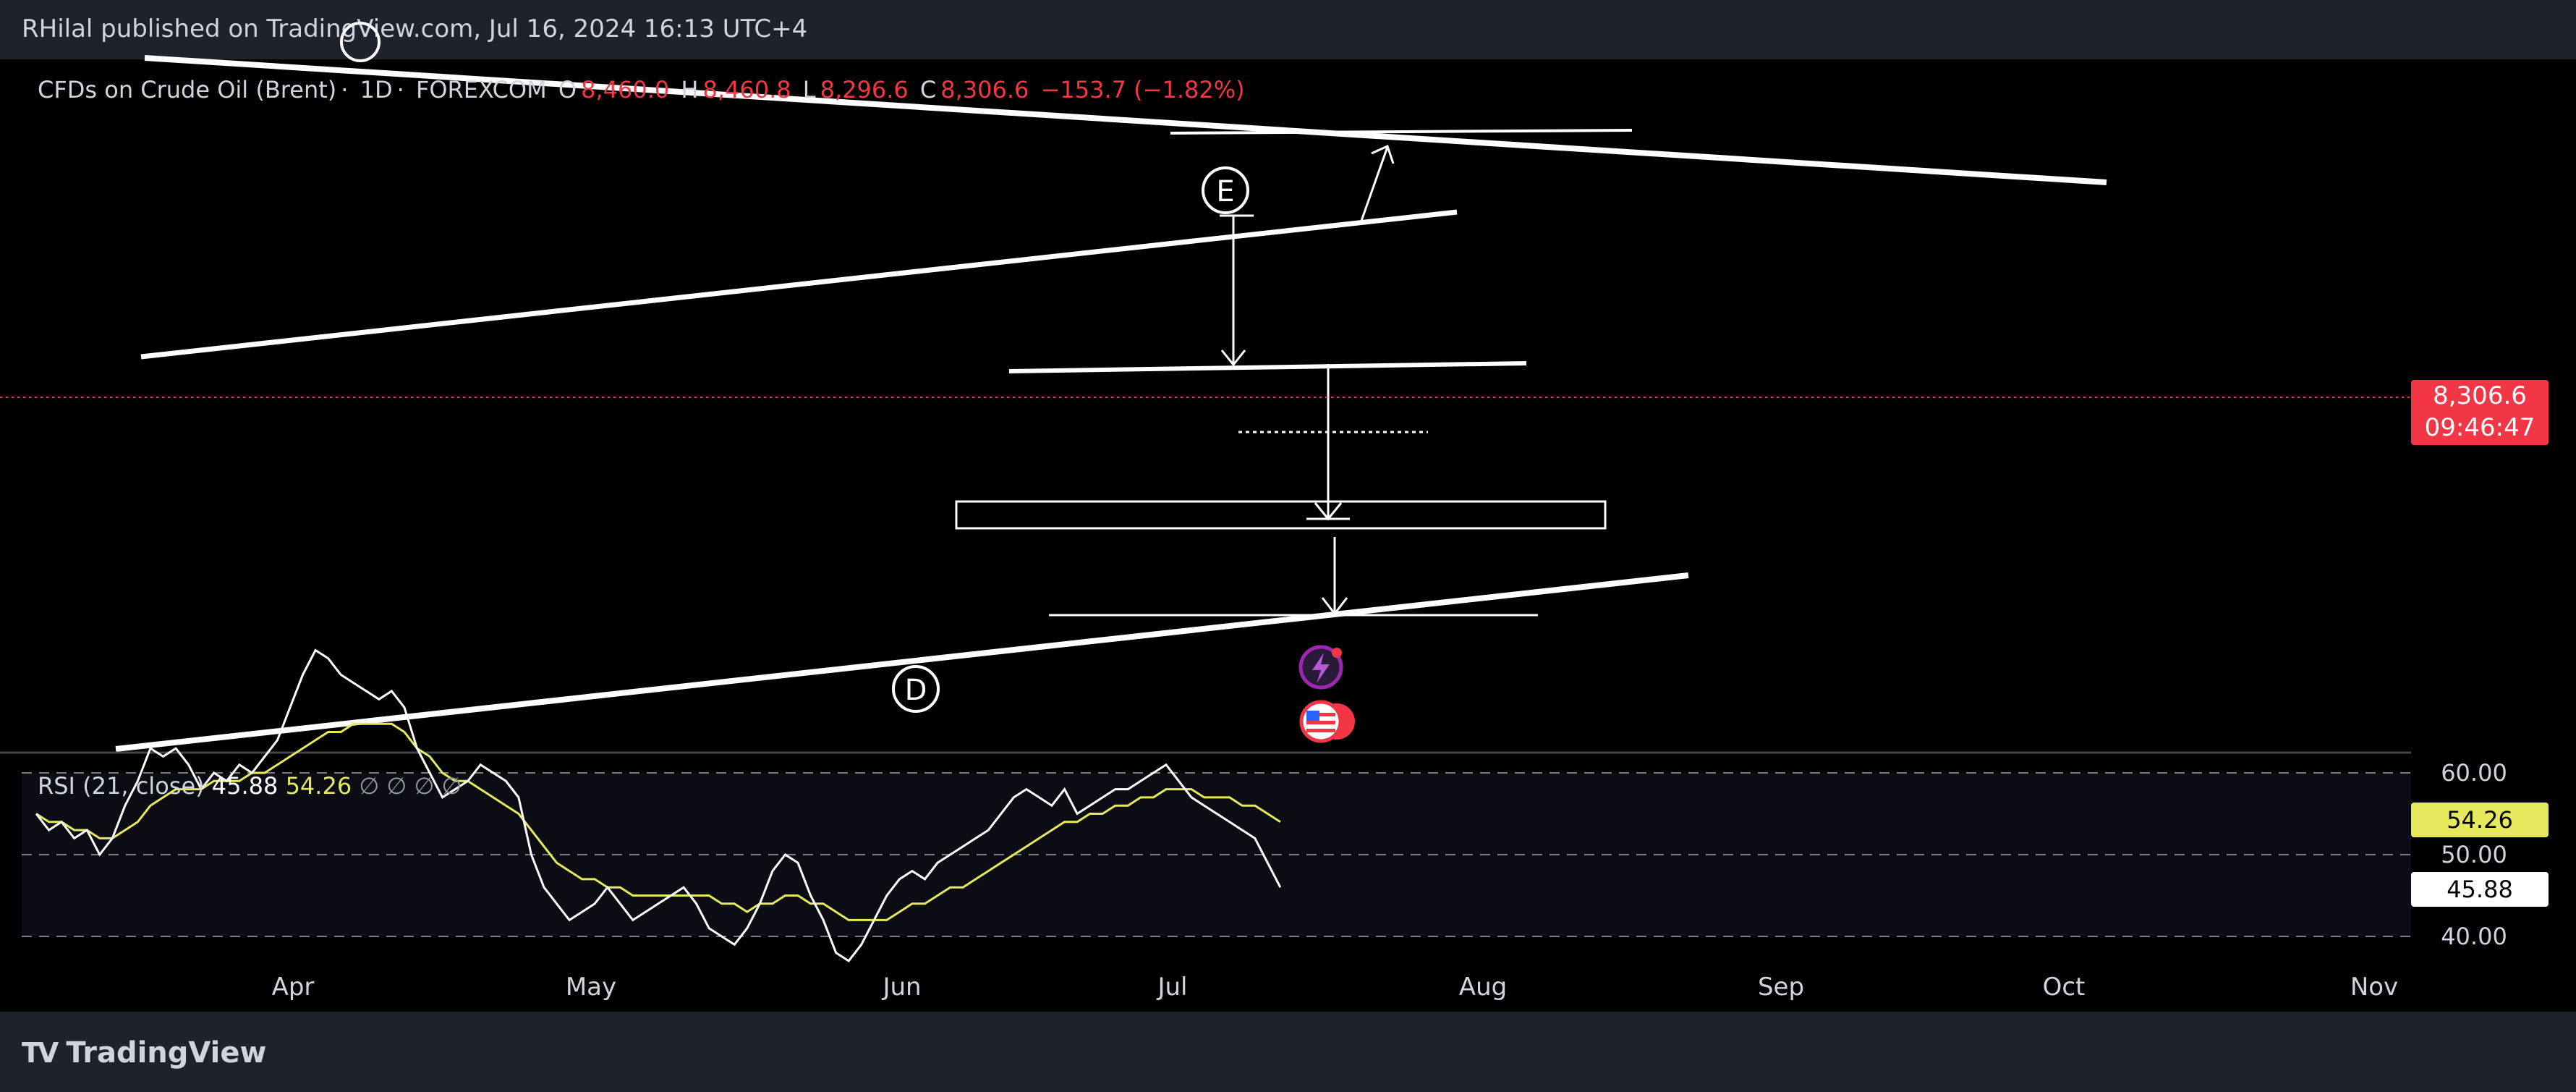  Describe the element at coordinates (1172, 987) in the screenshot. I see `x-tick-label: Jul` at that location.